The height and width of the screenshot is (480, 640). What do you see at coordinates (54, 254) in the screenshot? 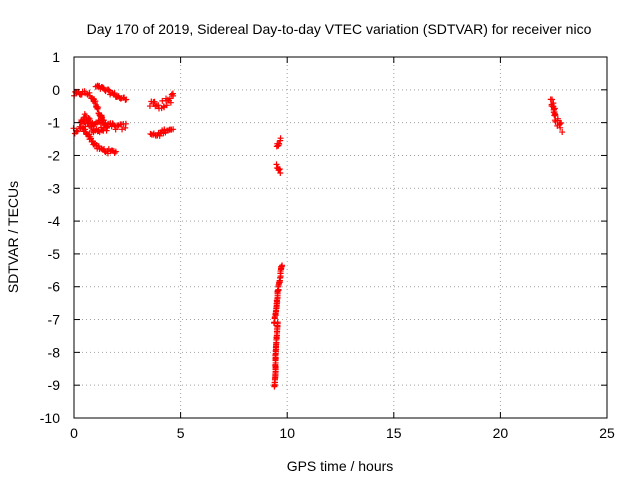
I see `y-tick-label: -5` at bounding box center [54, 254].